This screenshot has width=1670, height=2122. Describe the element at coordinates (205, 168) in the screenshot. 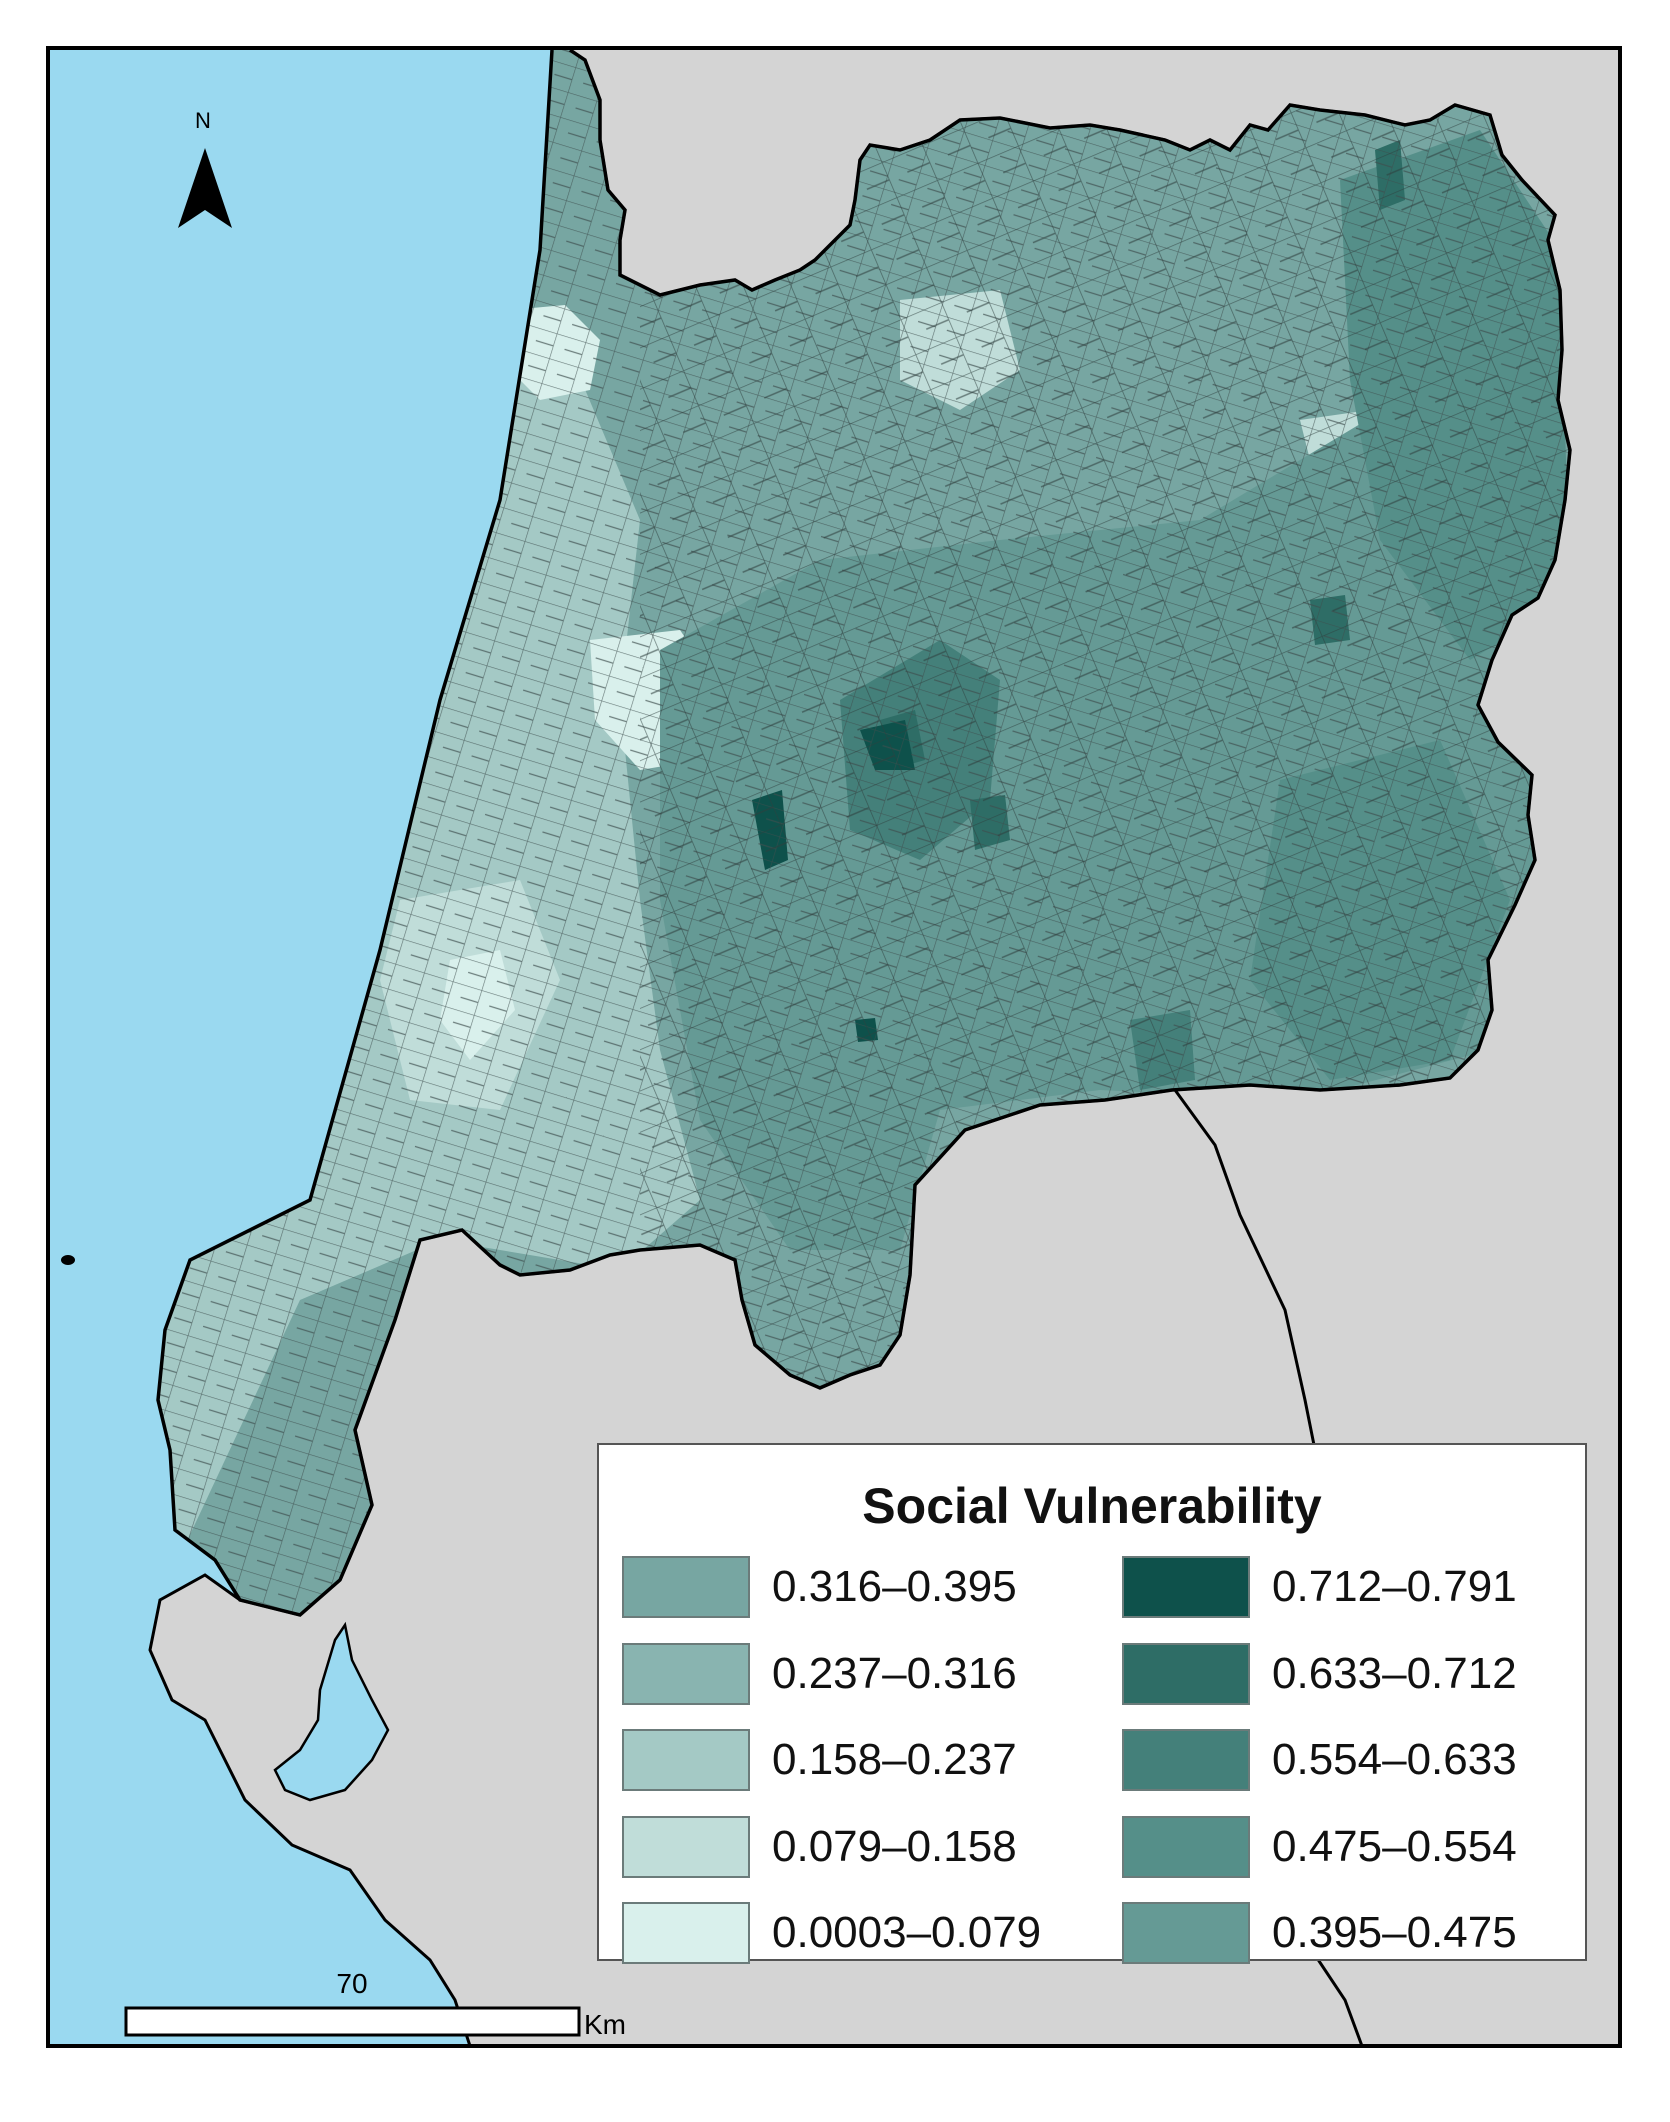

I see `north-arrow-icon: N` at that location.